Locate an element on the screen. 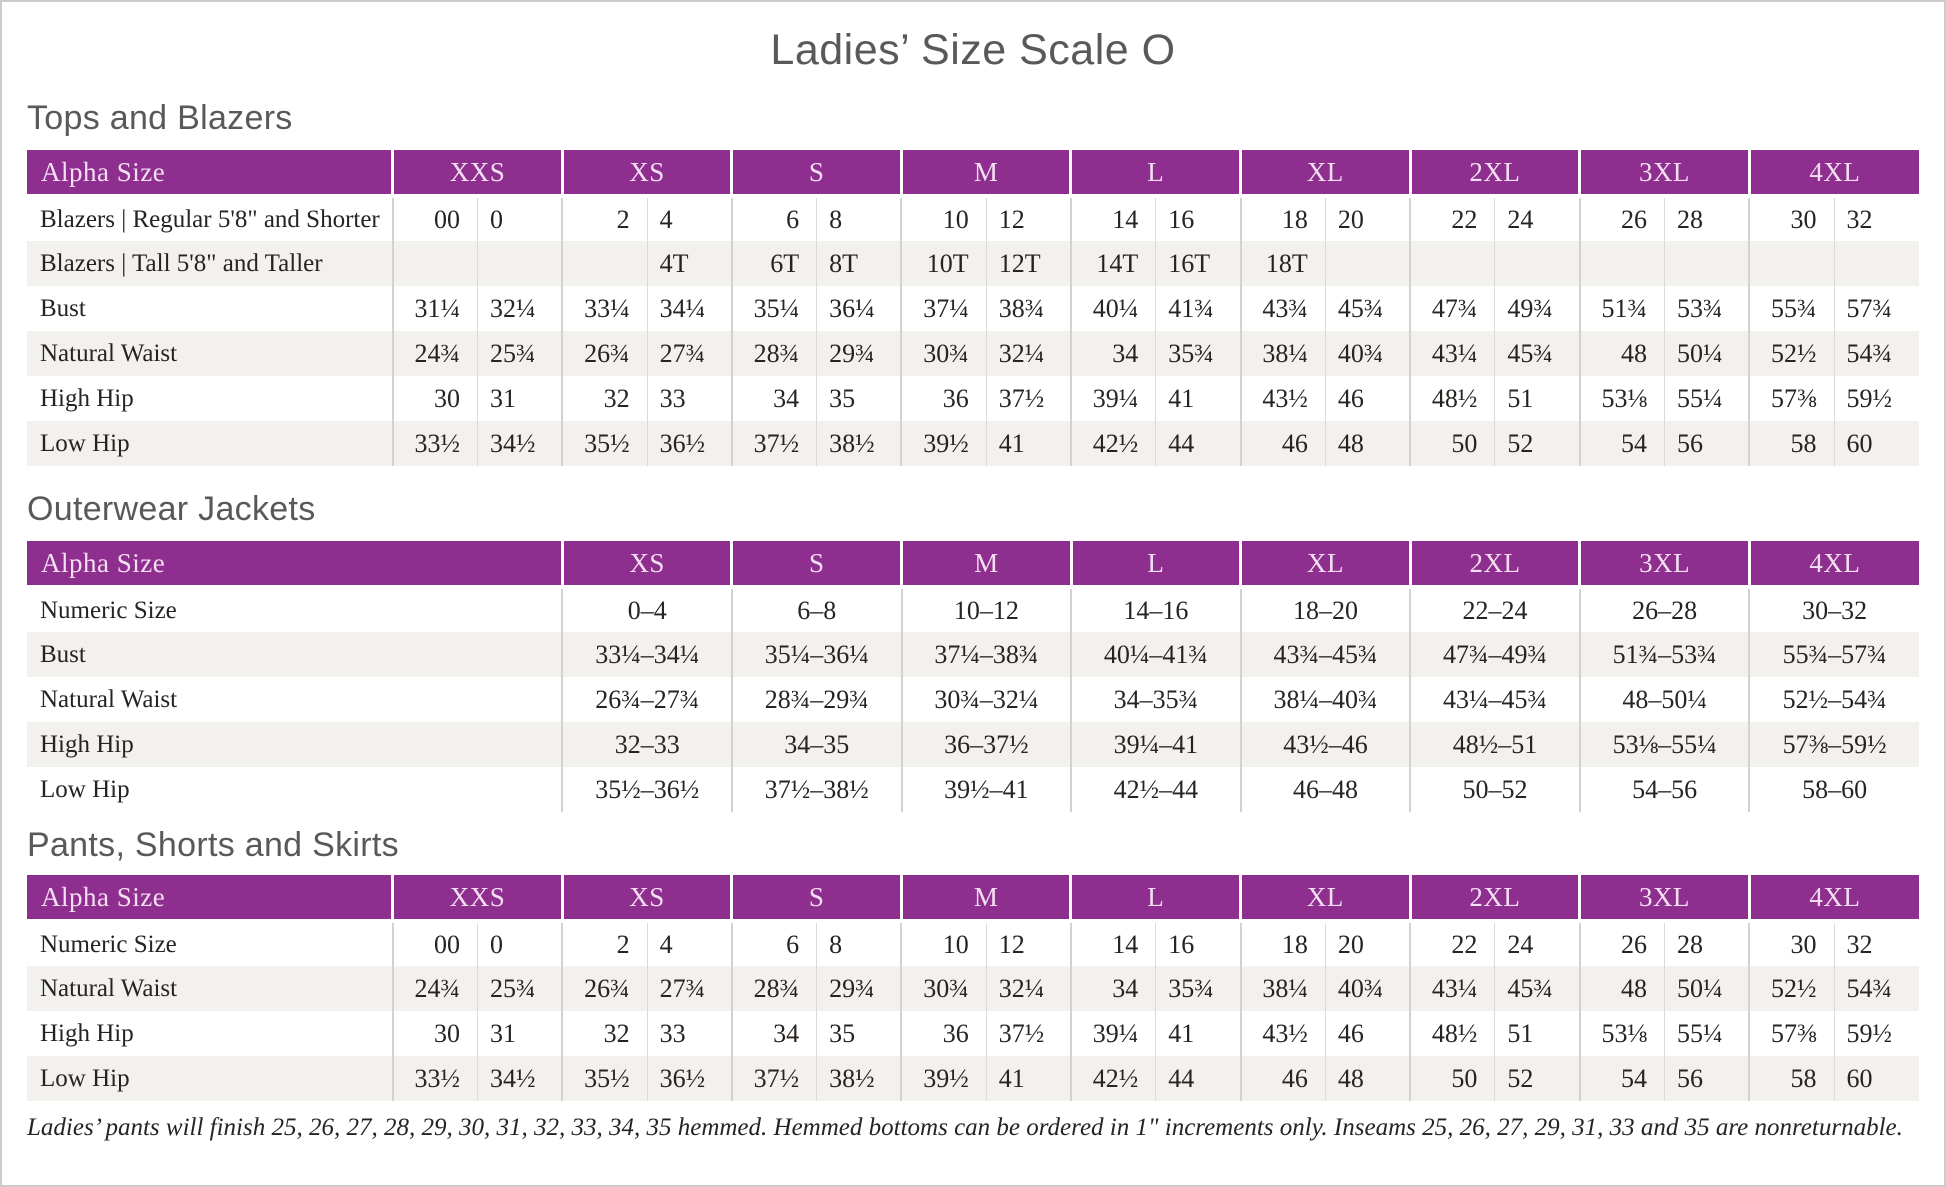  size-cell: 30¾ is located at coordinates (943, 353).